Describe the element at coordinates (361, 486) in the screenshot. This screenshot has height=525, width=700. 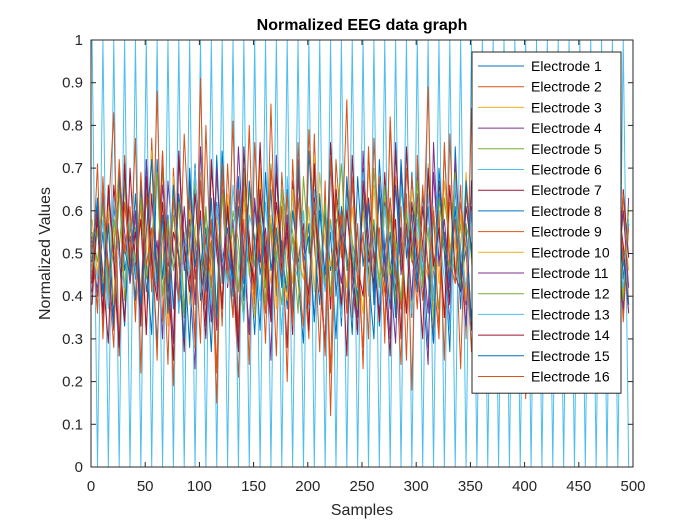
I see `x-tick-label: 250` at that location.